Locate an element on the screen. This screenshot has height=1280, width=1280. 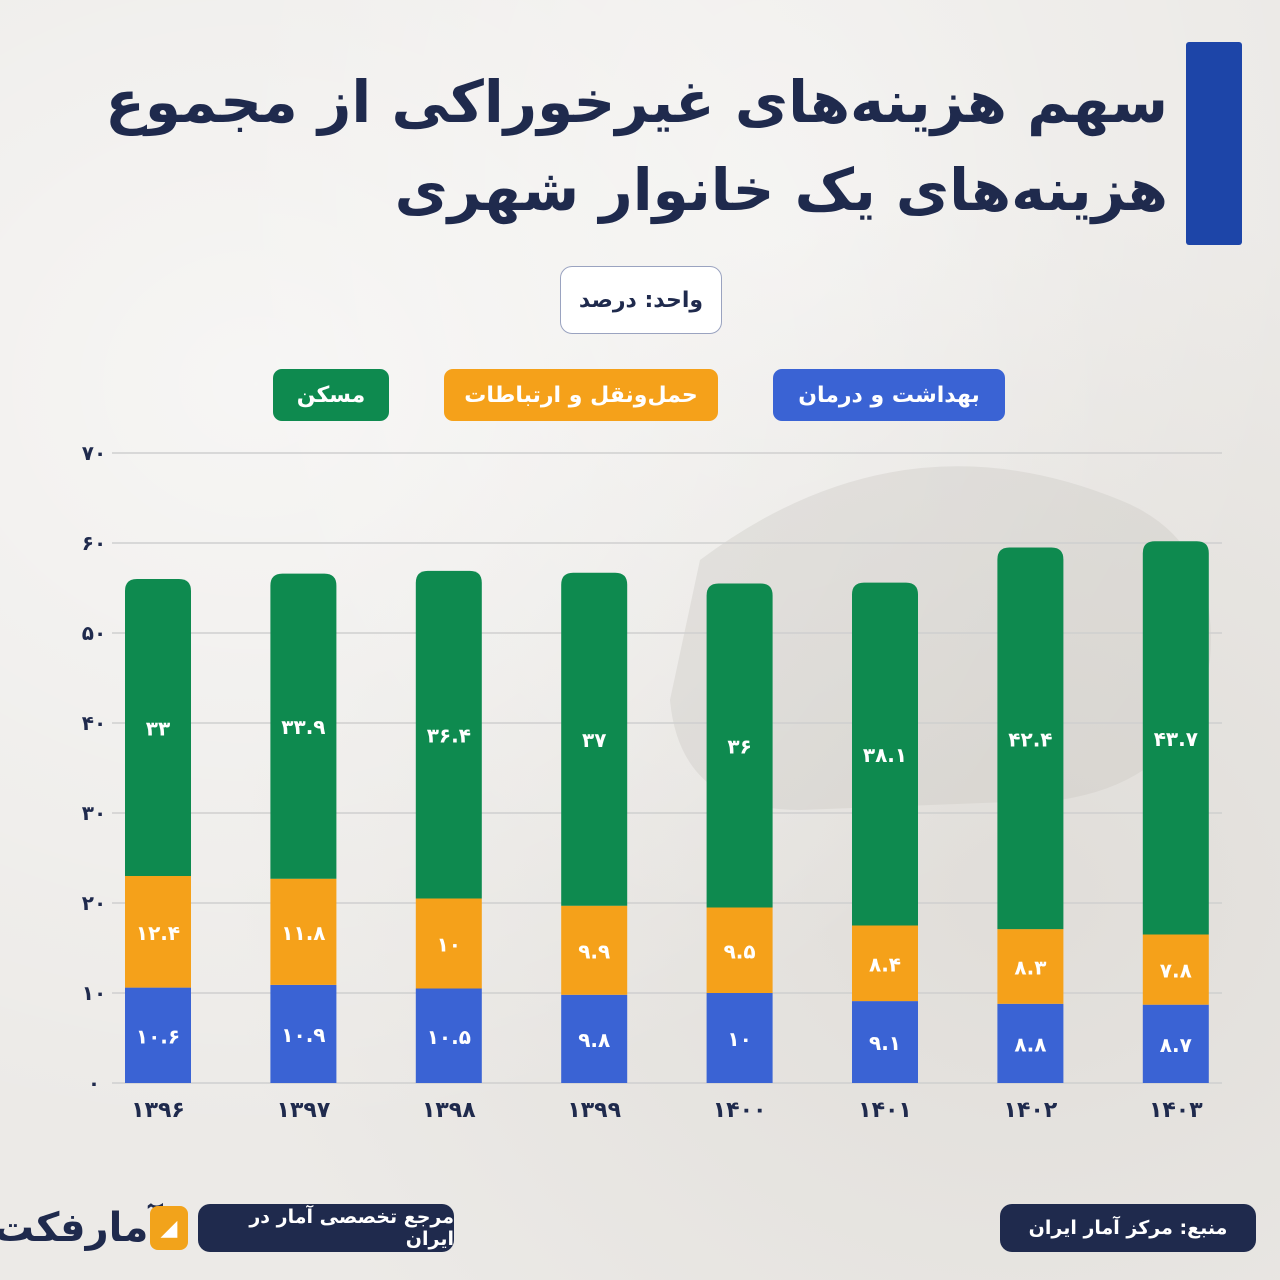
bar-value-label: ۸.۳ is located at coordinates (1030, 967).